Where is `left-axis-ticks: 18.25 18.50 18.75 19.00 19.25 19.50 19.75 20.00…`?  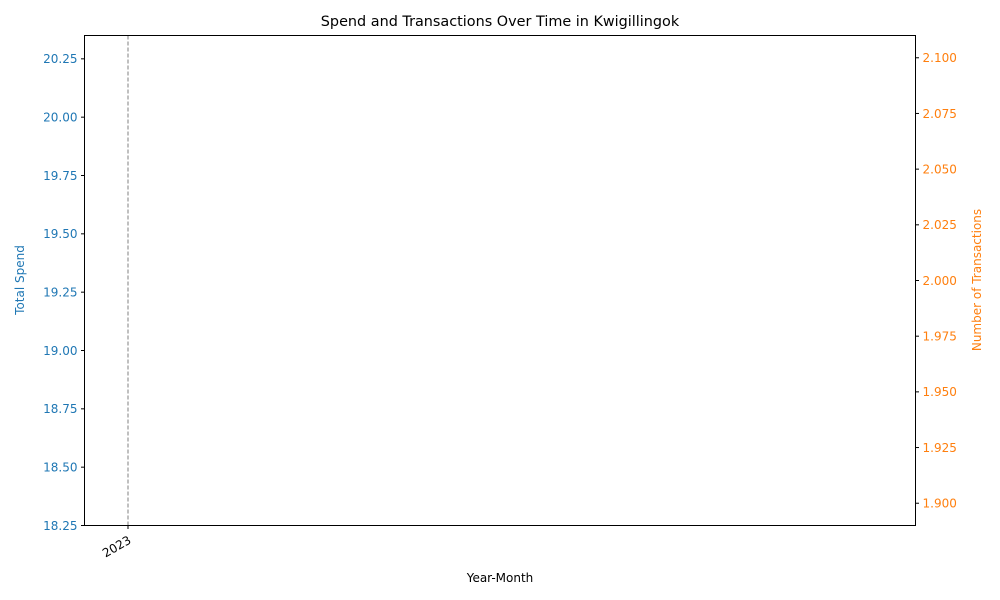
left-axis-ticks: 18.25 18.50 18.75 19.00 19.25 19.50 19.75 20.00… is located at coordinates (64, 292).